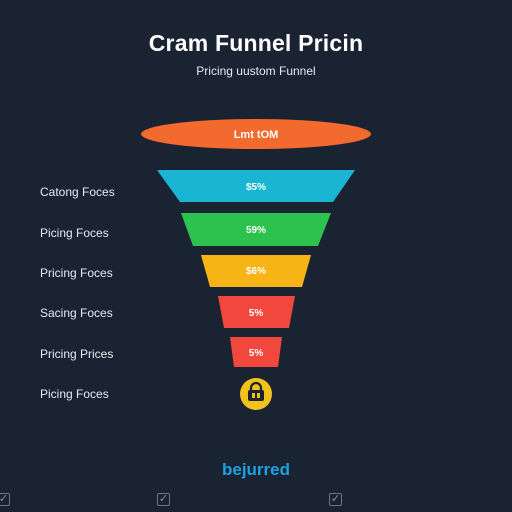  What do you see at coordinates (256, 394) in the screenshot?
I see `lock-icon` at bounding box center [256, 394].